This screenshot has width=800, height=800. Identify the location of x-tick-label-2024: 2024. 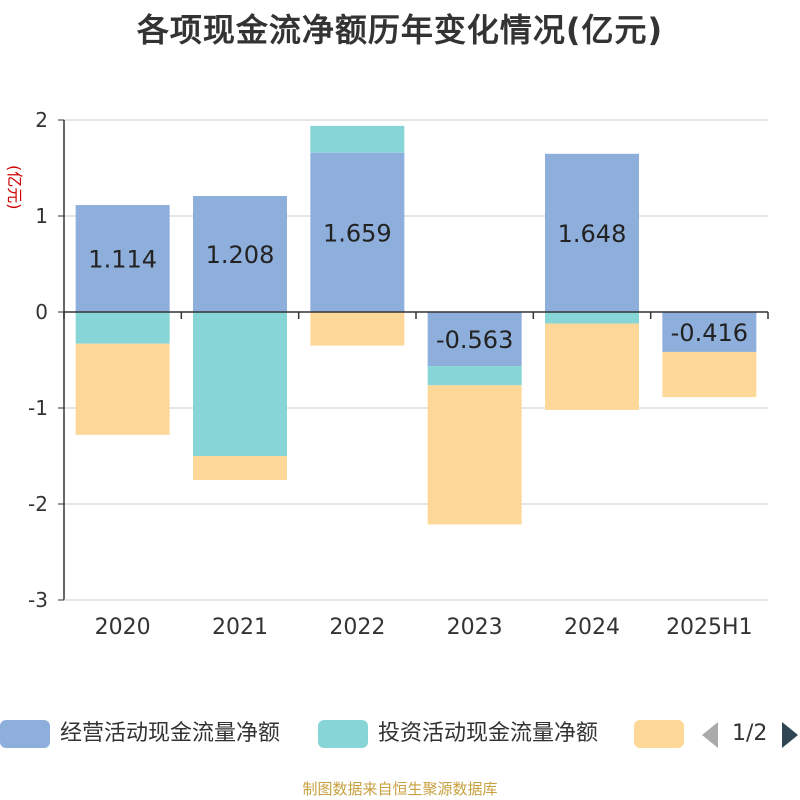
(592, 627).